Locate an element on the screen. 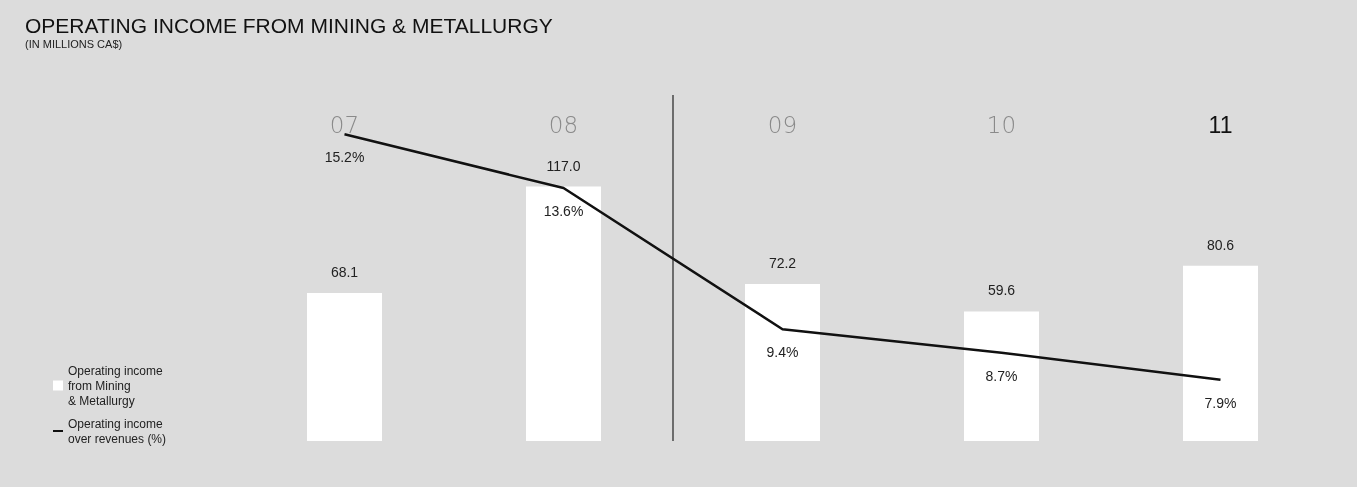 The image size is (1357, 487). legend-label: Operating income from Mining & Metallurgy is located at coordinates (116, 385).